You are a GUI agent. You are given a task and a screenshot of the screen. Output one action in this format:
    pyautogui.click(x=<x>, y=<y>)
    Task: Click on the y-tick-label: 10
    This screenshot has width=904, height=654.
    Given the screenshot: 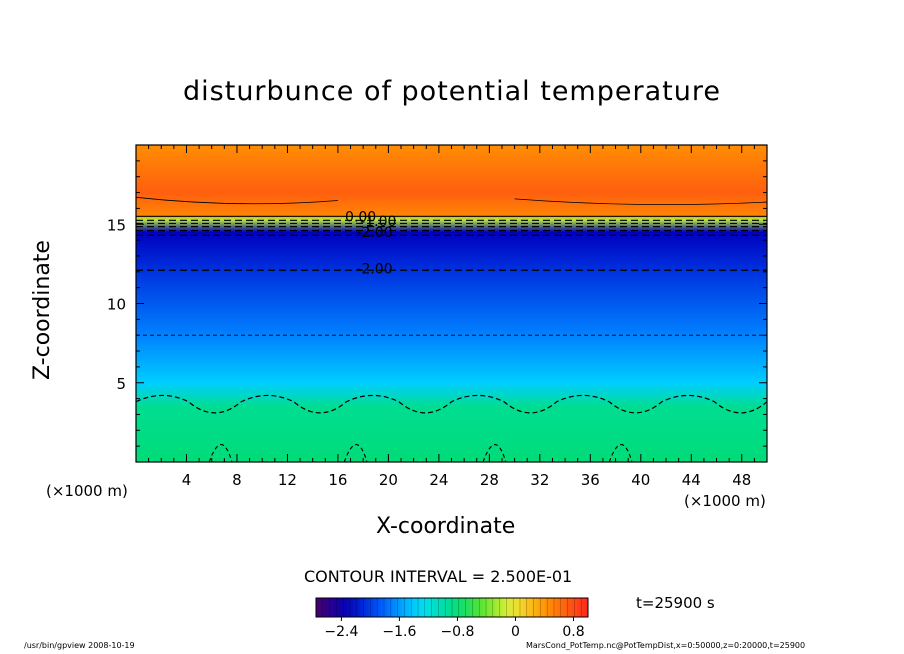 What is the action you would take?
    pyautogui.click(x=116, y=305)
    